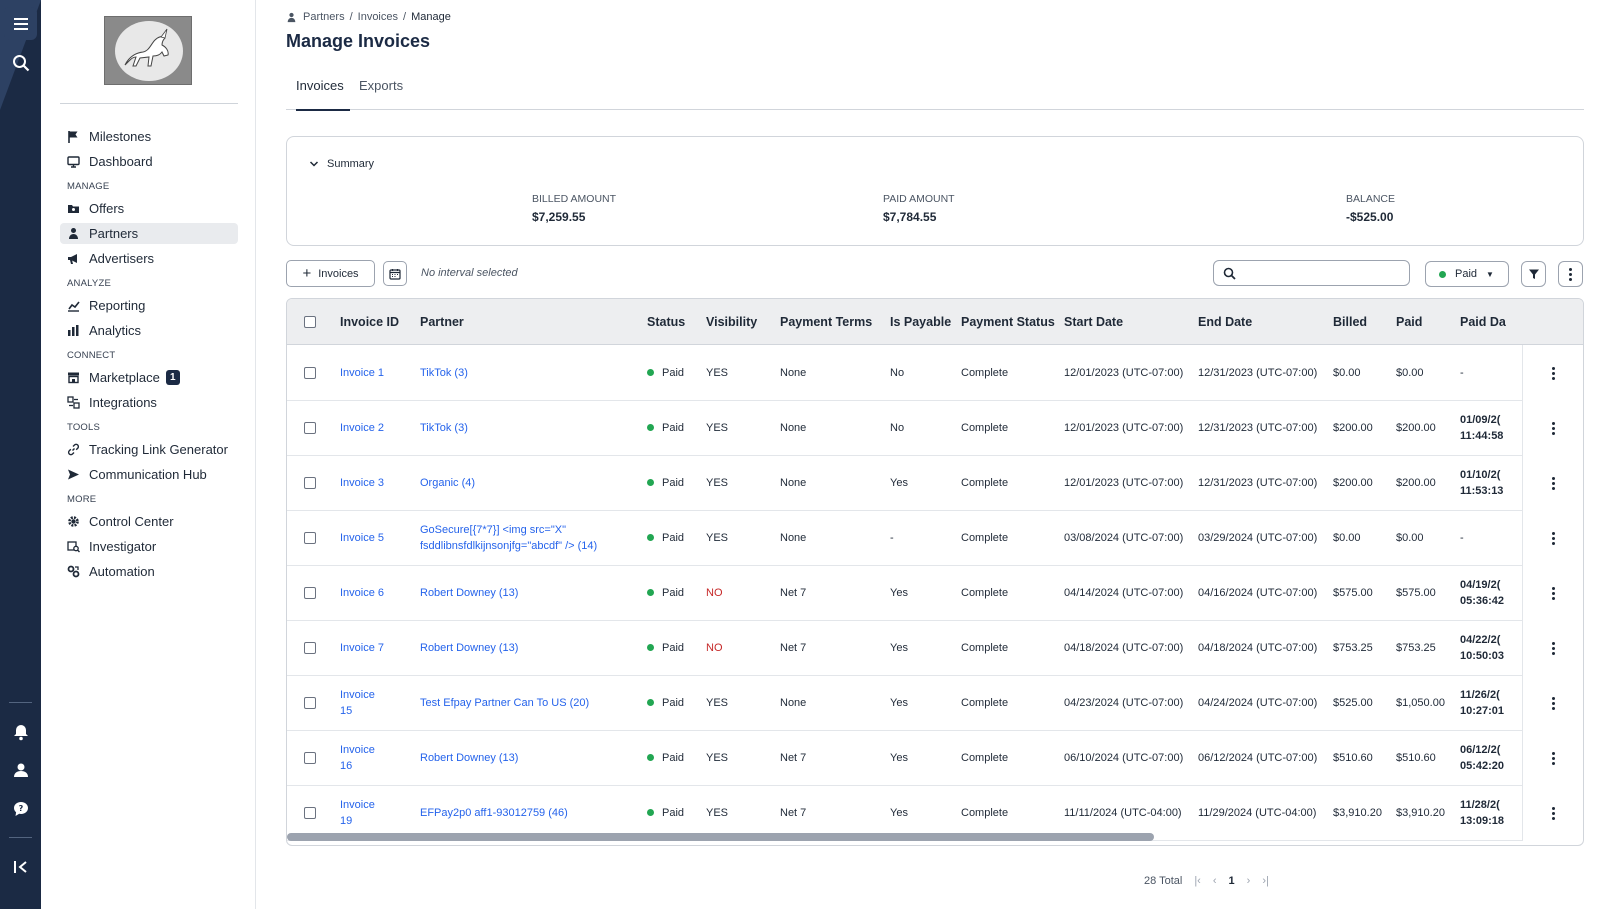 The width and height of the screenshot is (1600, 909). I want to click on sidebar-item-advertisers: Advertisers, so click(149, 258).